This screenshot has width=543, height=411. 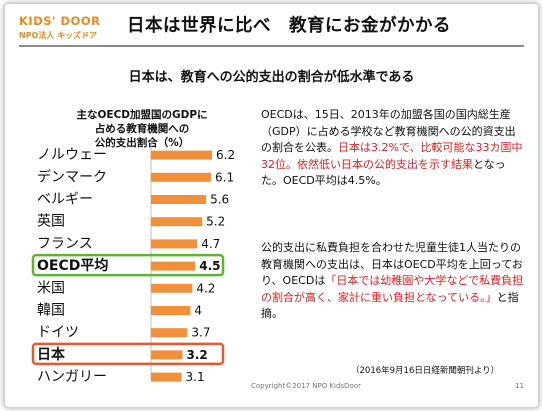 I want to click on value-label: 4, so click(x=198, y=311).